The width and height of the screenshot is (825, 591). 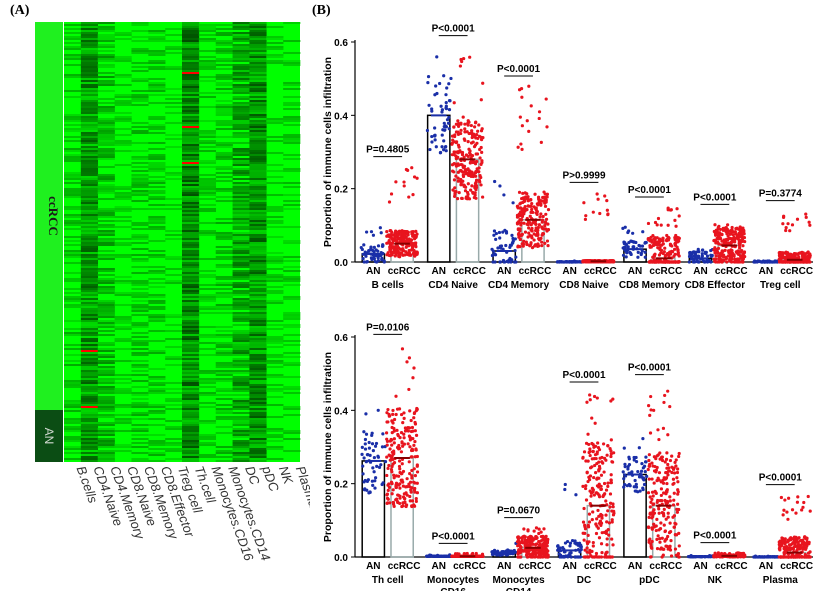 What do you see at coordinates (519, 285) in the screenshot?
I see `group-name-label: CD4 Memory` at bounding box center [519, 285].